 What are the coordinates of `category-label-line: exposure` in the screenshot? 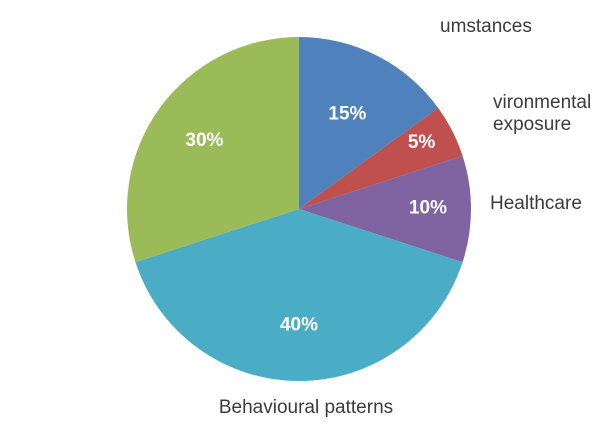 It's located at (532, 124).